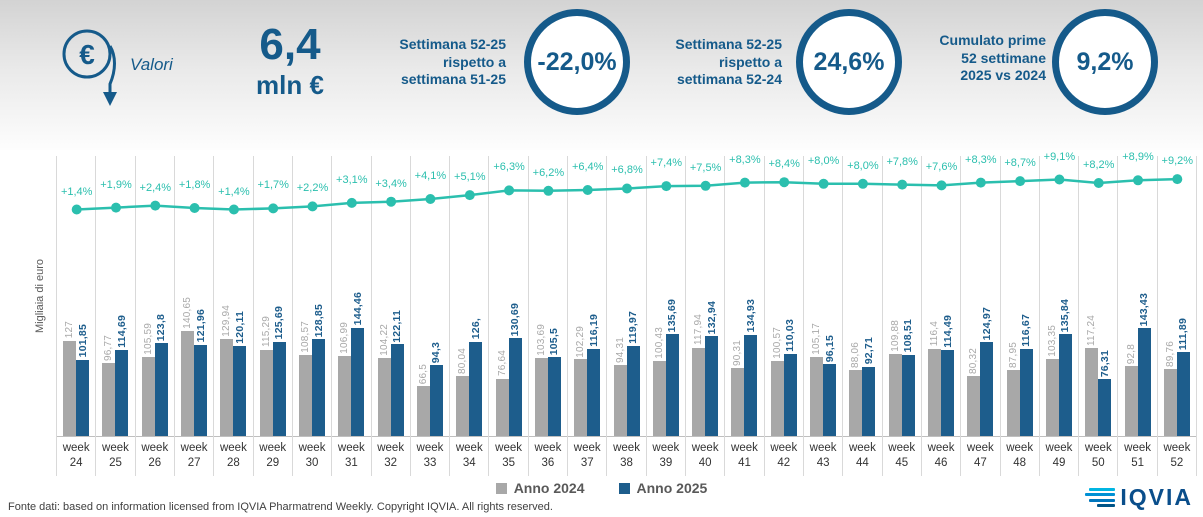 The height and width of the screenshot is (517, 1203). Describe the element at coordinates (318, 321) in the screenshot. I see `bar-label: 128,85` at that location.